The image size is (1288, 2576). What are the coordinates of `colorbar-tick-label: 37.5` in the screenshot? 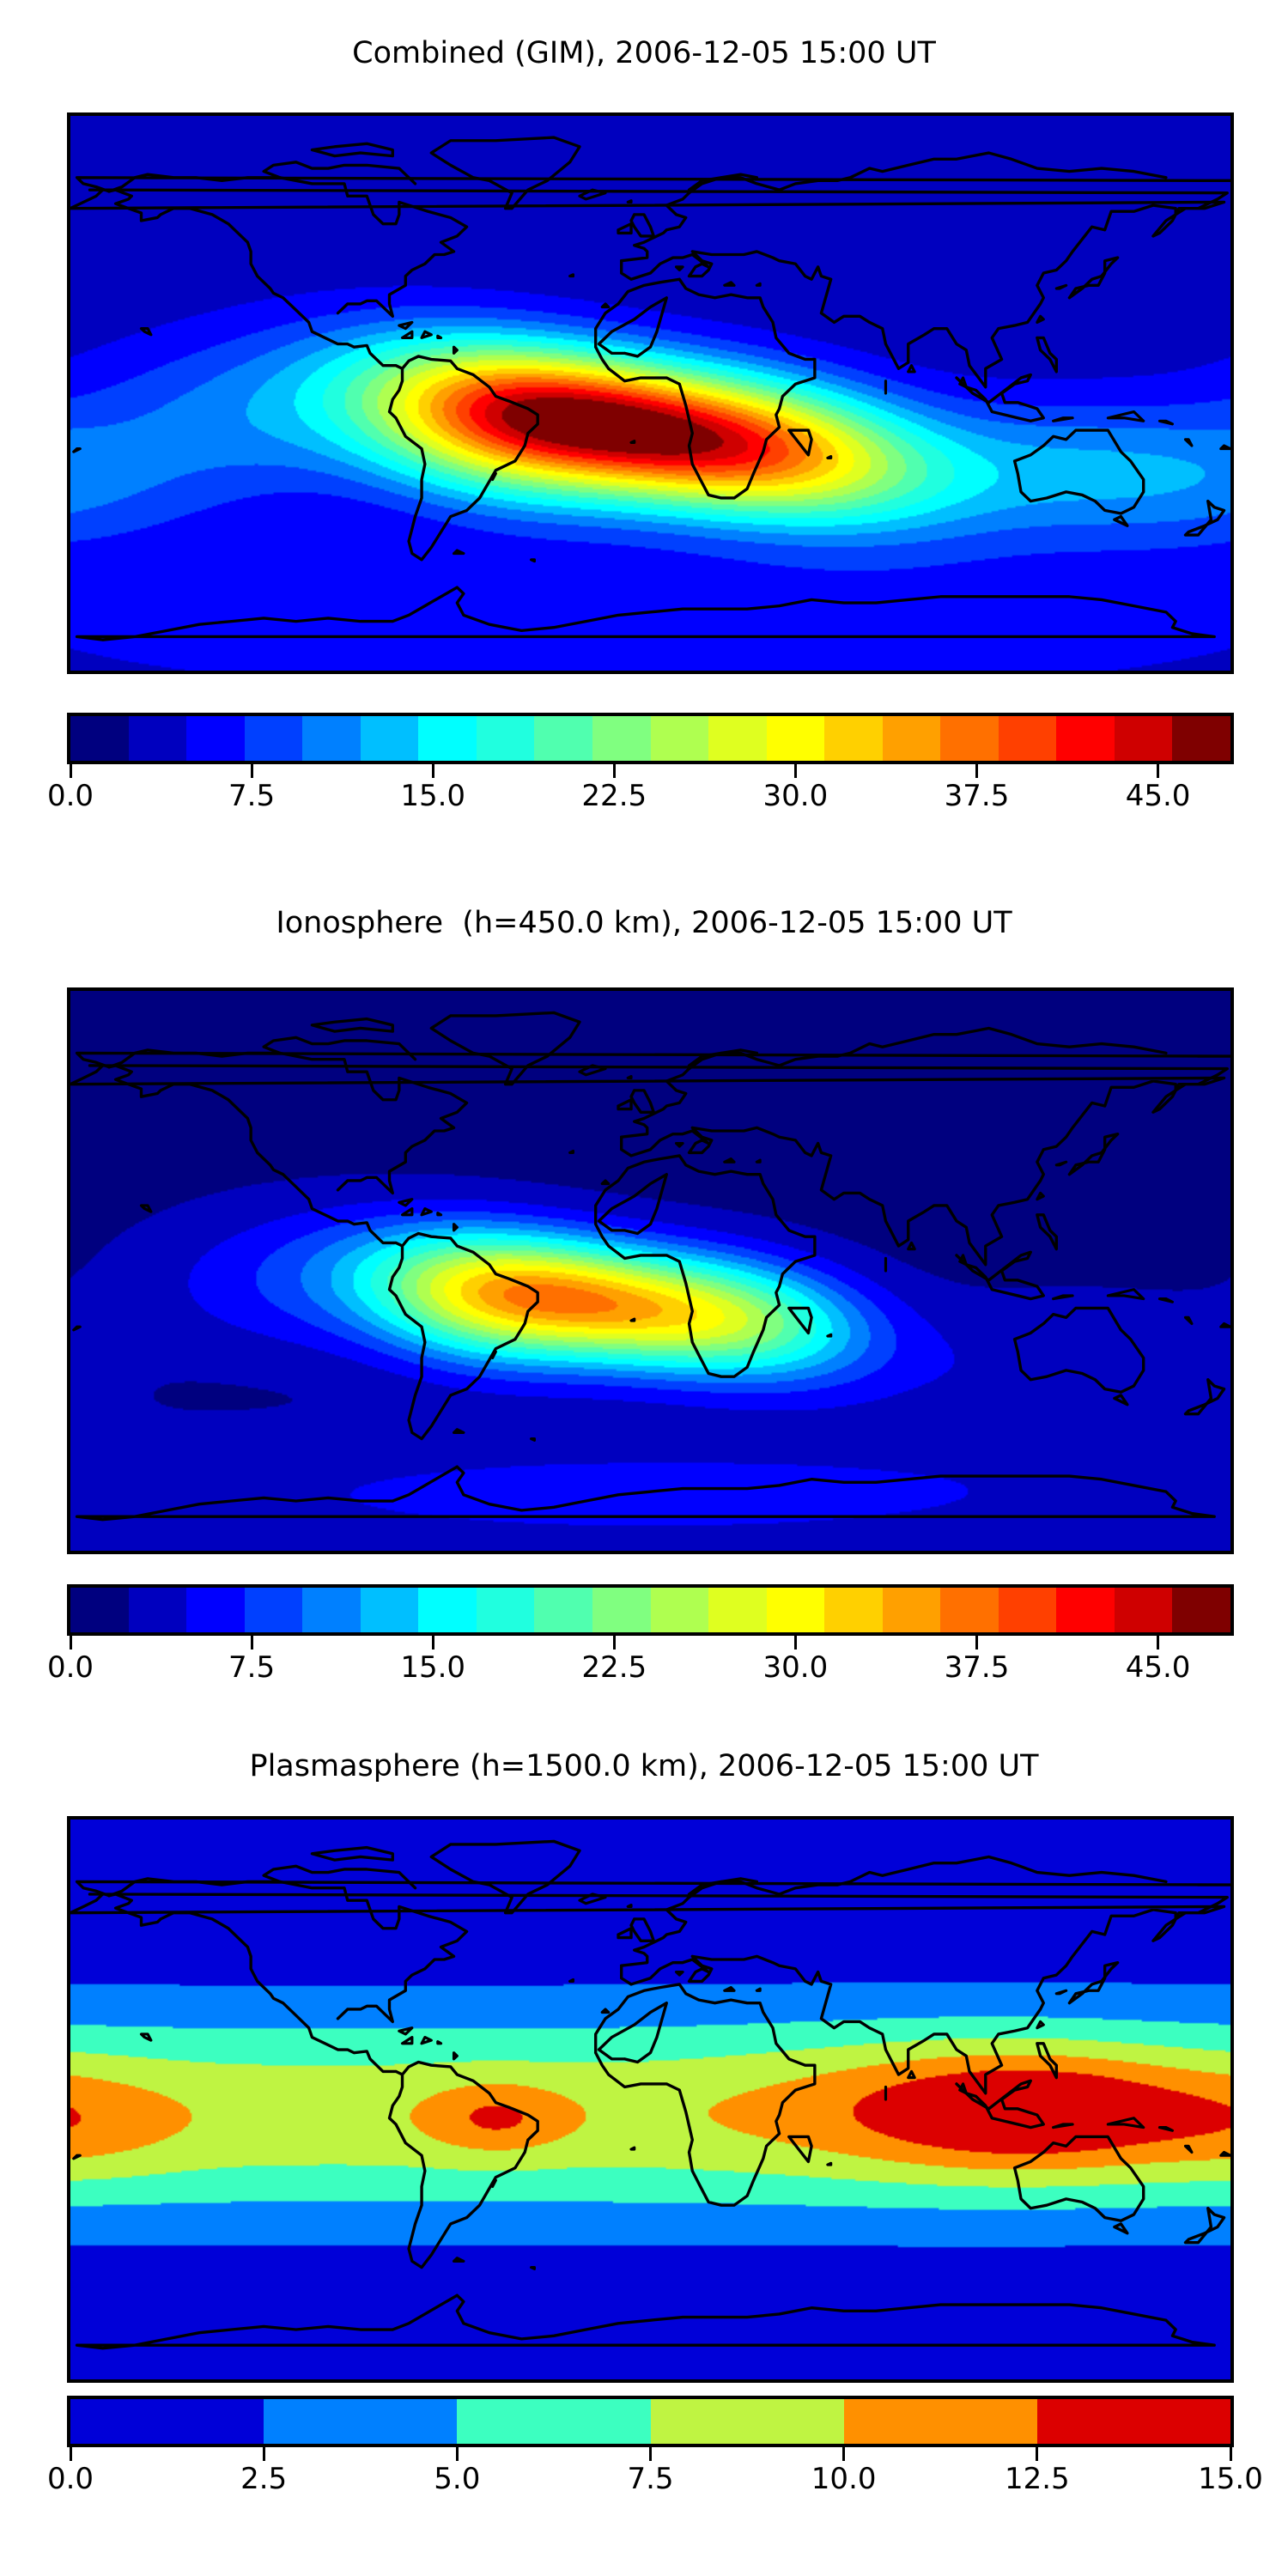 It's located at (977, 796).